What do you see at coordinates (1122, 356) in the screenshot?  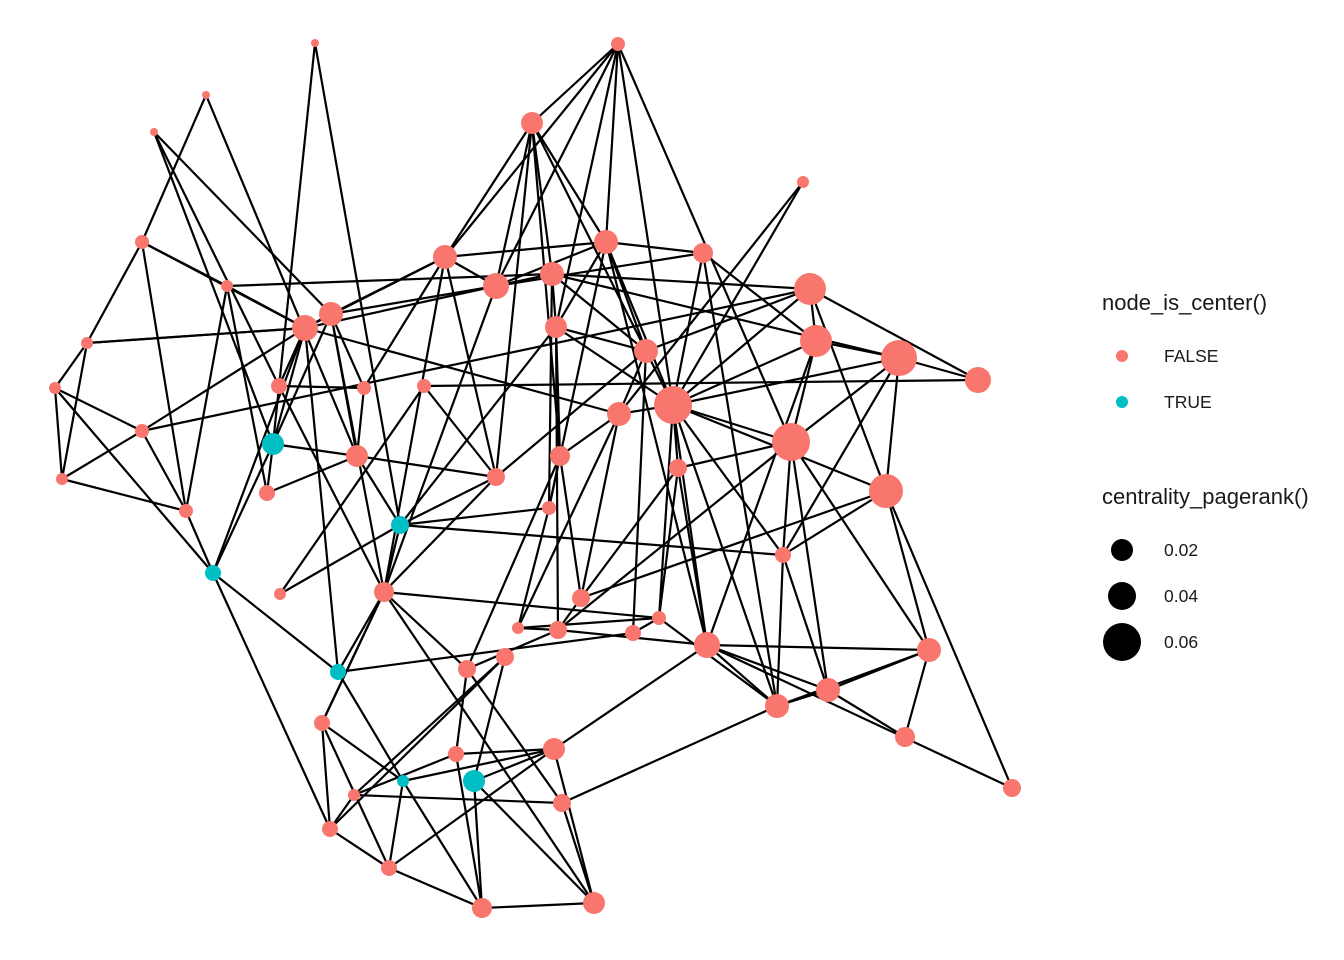 I see `legend-key-false` at bounding box center [1122, 356].